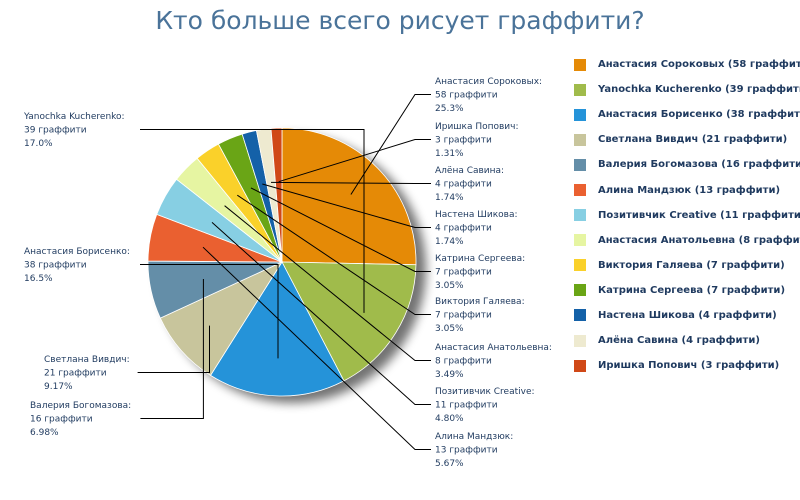 The image size is (800, 500). I want to click on slice-label: Анастасия Борисенко:, so click(77, 252).